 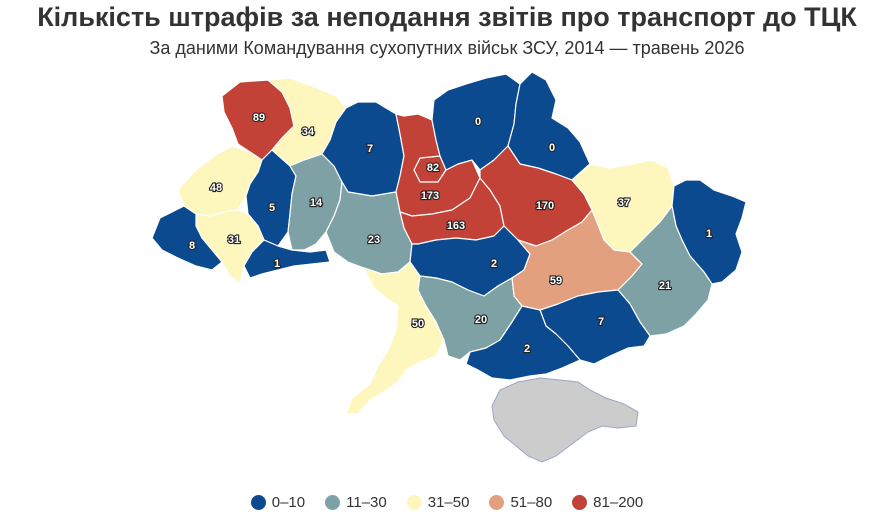 I want to click on region-value-label-kherson: 2, so click(x=527, y=349).